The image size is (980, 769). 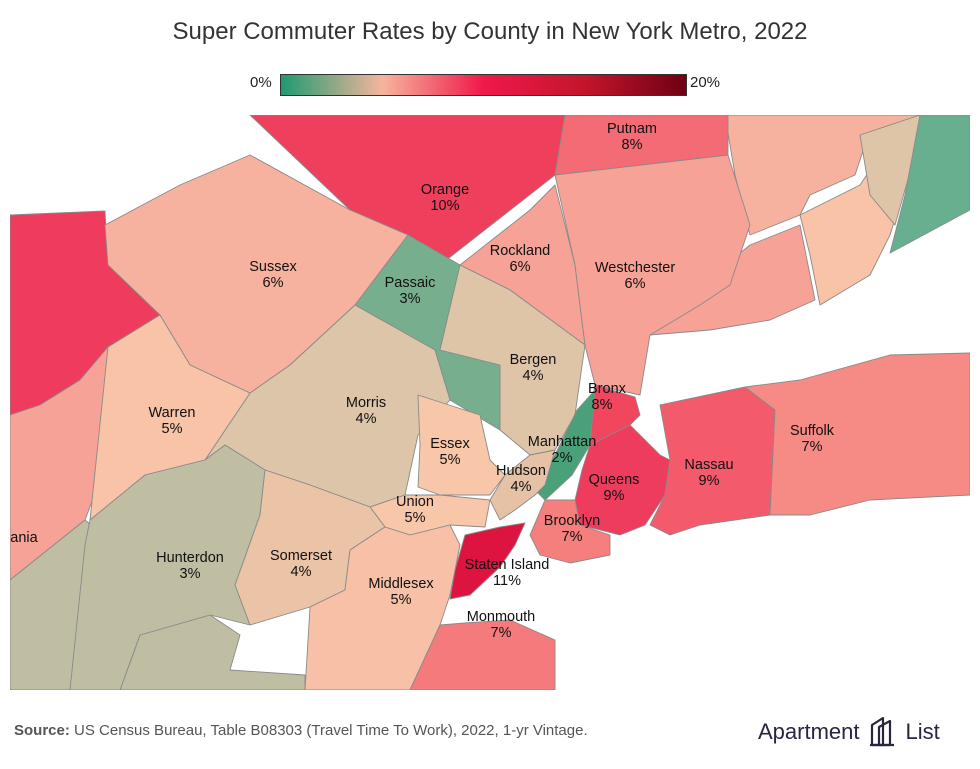 I want to click on label-monmouth-pct: 7%, so click(x=501, y=633).